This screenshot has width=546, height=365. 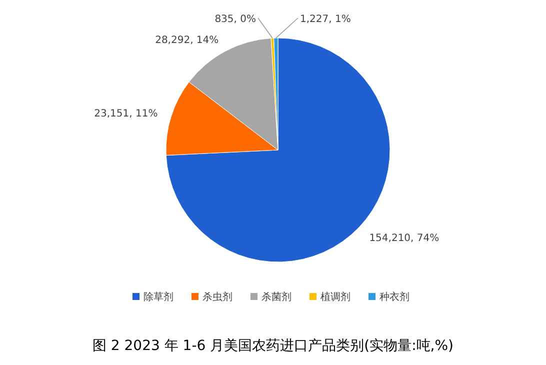 What do you see at coordinates (273, 346) in the screenshot?
I see `text: 图 2 2023 年 1-6 月美国农药进口产品类别(实物量:吨,%)` at bounding box center [273, 346].